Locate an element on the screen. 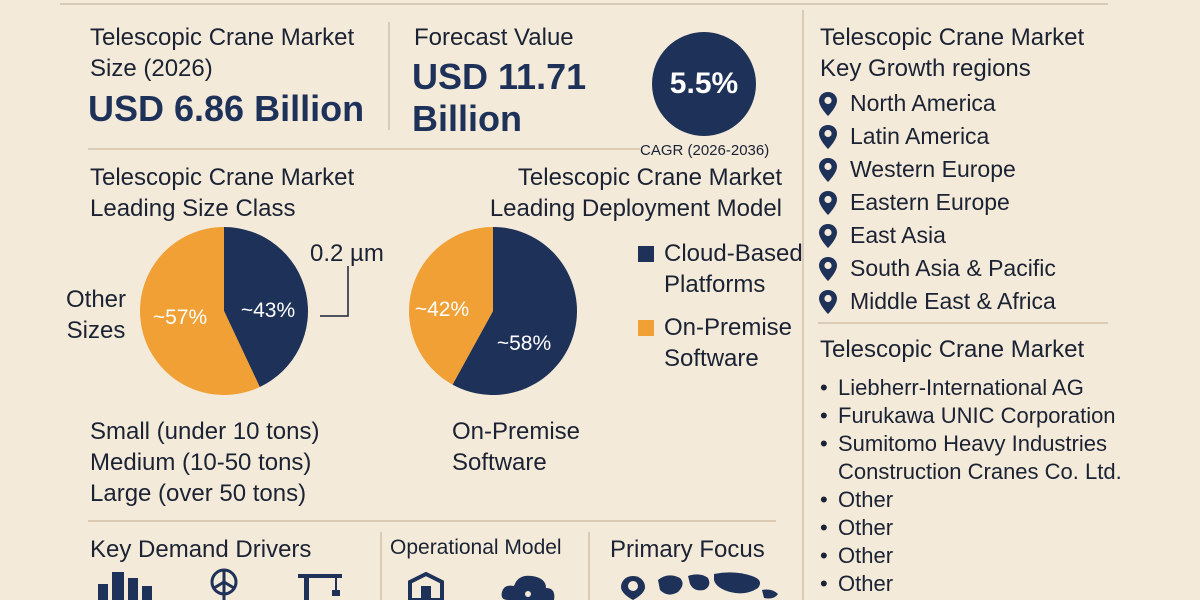 The height and width of the screenshot is (600, 1200). forecast-value-line1: USD 11.71 is located at coordinates (499, 76).